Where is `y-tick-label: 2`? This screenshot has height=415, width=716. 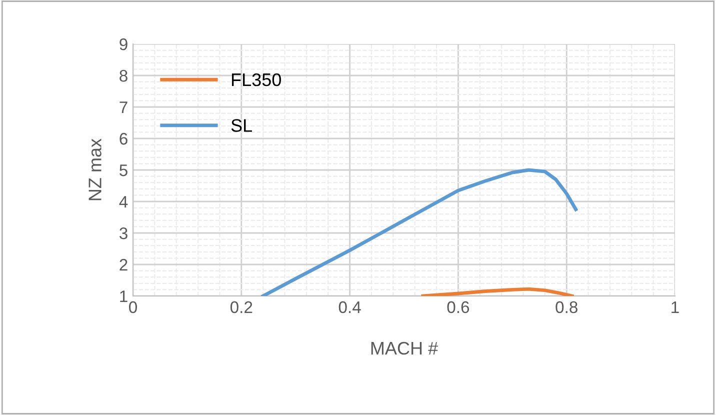 y-tick-label: 2 is located at coordinates (124, 264).